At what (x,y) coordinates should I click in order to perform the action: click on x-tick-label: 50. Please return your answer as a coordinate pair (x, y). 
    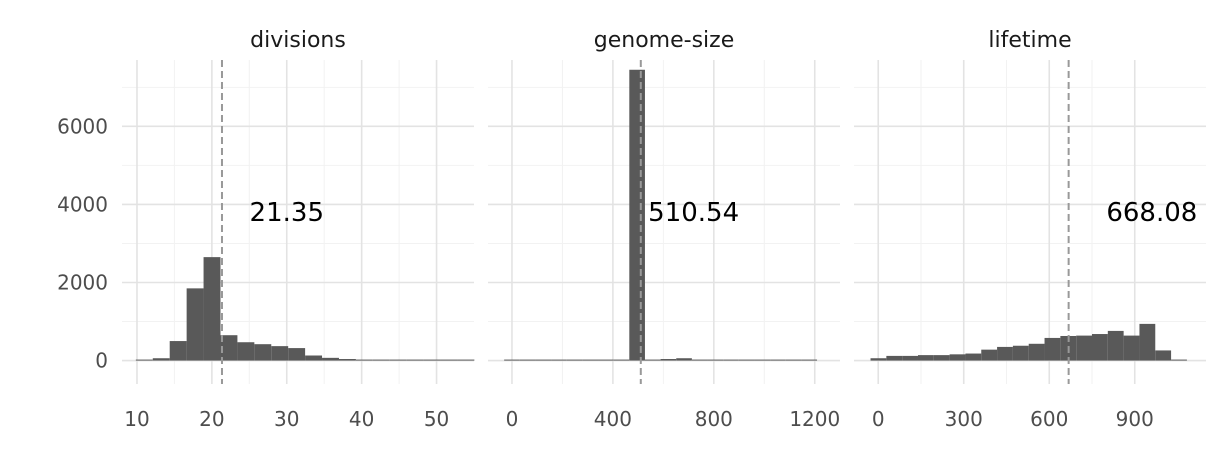
    Looking at the image, I should click on (436, 419).